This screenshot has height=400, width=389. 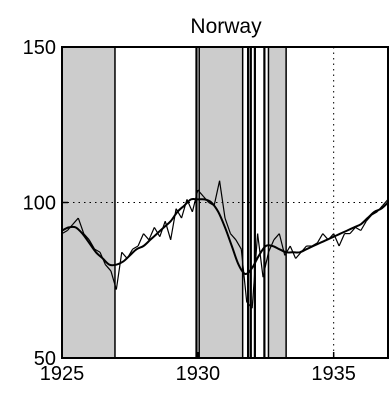 I want to click on y-axis-ticks: 50 100 150, so click(x=45, y=203).